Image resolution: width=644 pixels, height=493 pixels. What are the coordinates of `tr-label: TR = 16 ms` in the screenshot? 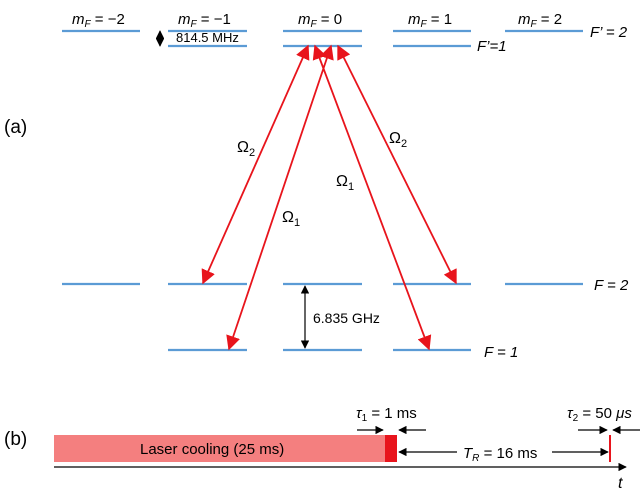 It's located at (500, 454).